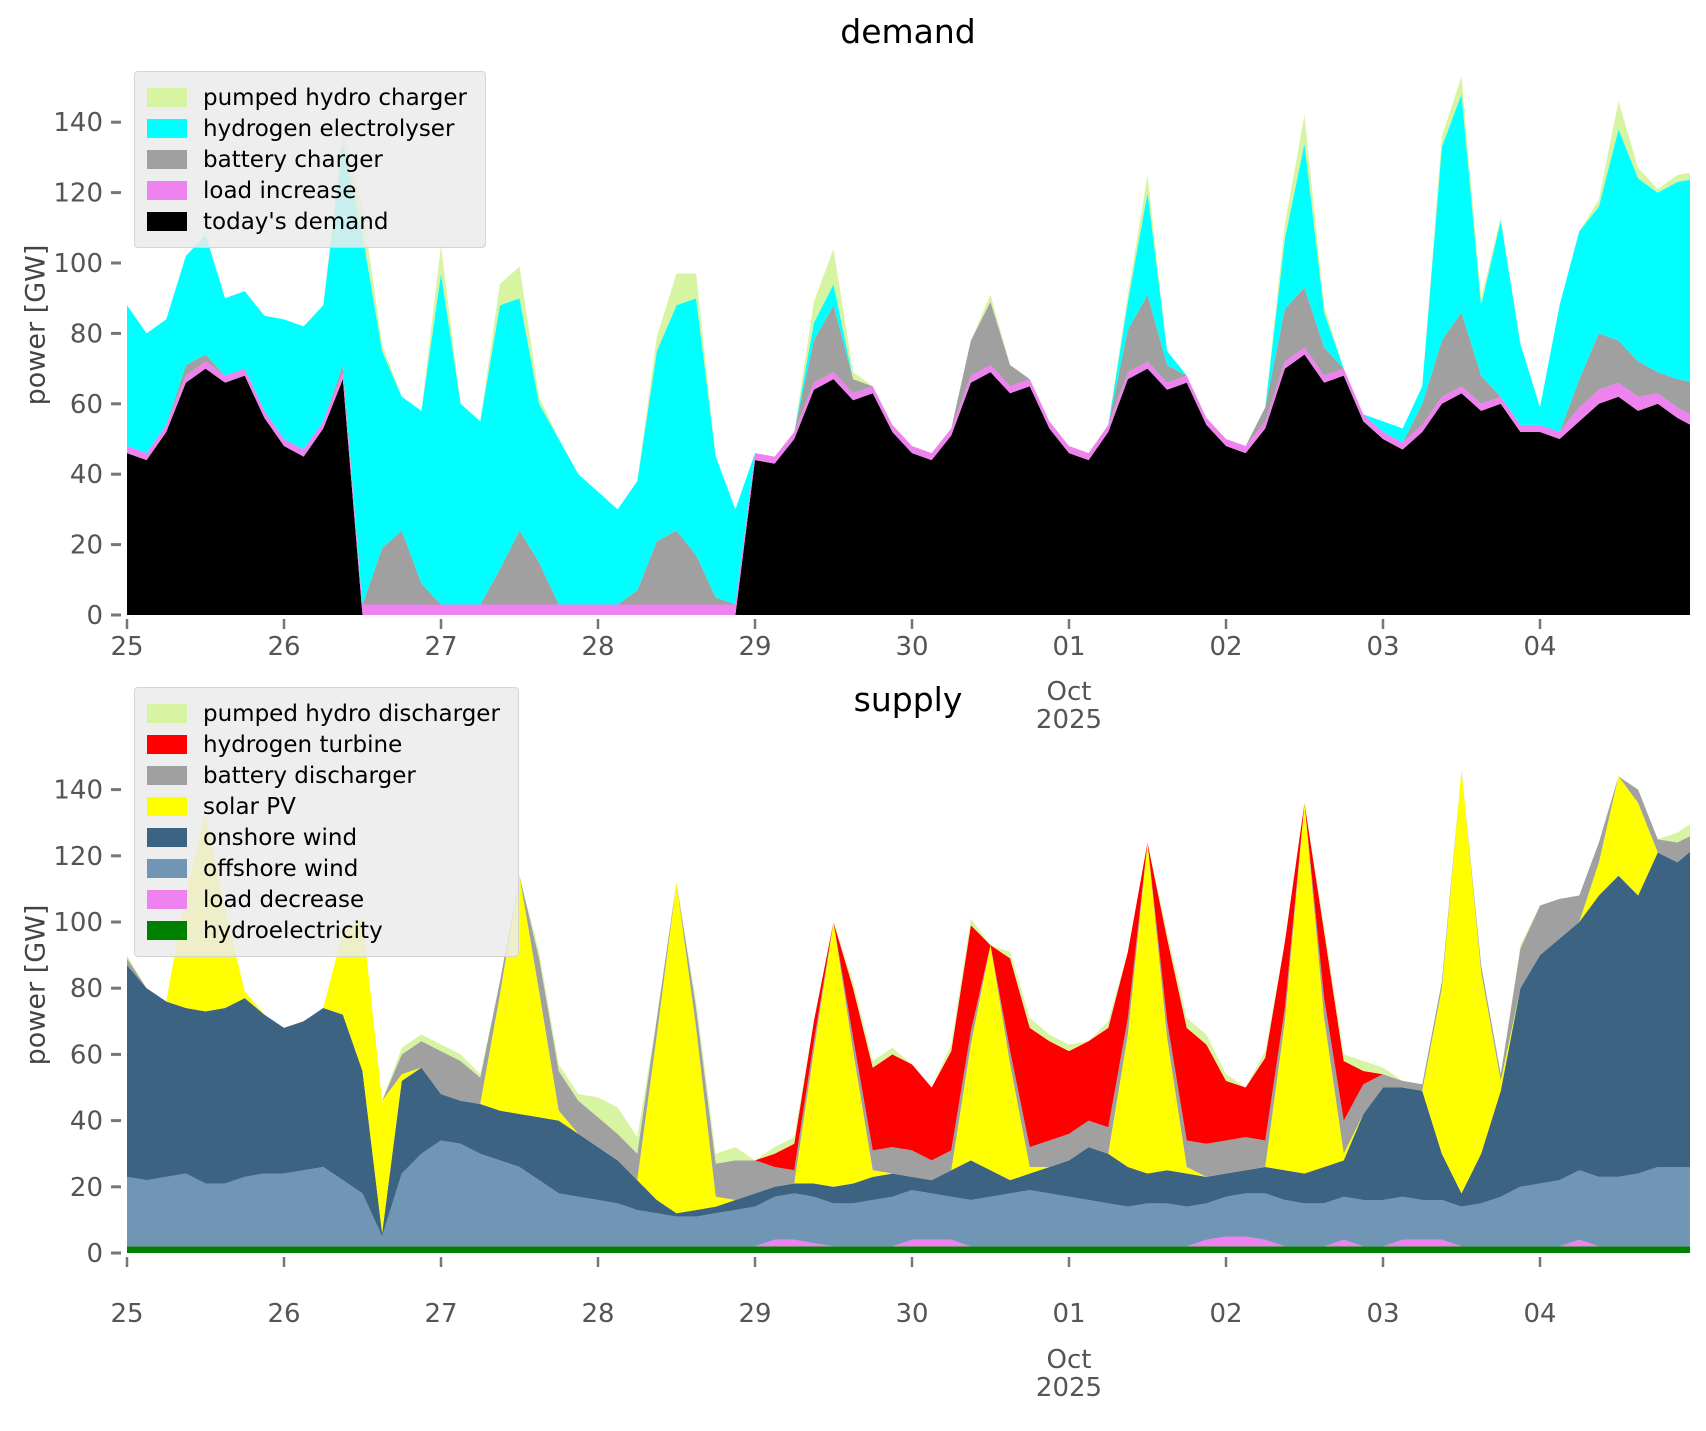  I want to click on load-increase-label: load increase, so click(280, 190).